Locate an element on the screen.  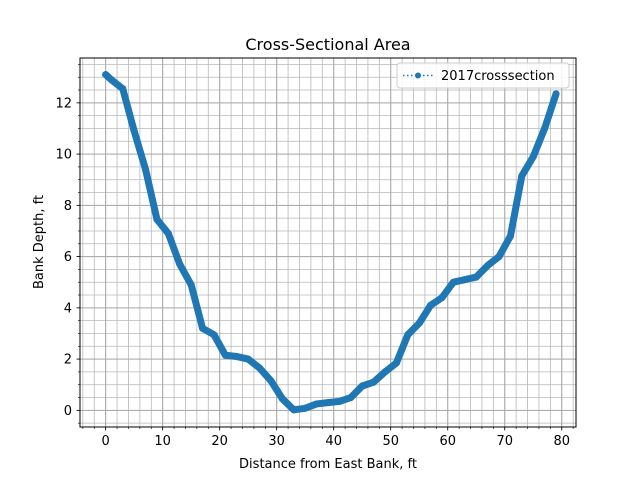
y-tick-label: 2 is located at coordinates (68, 360).